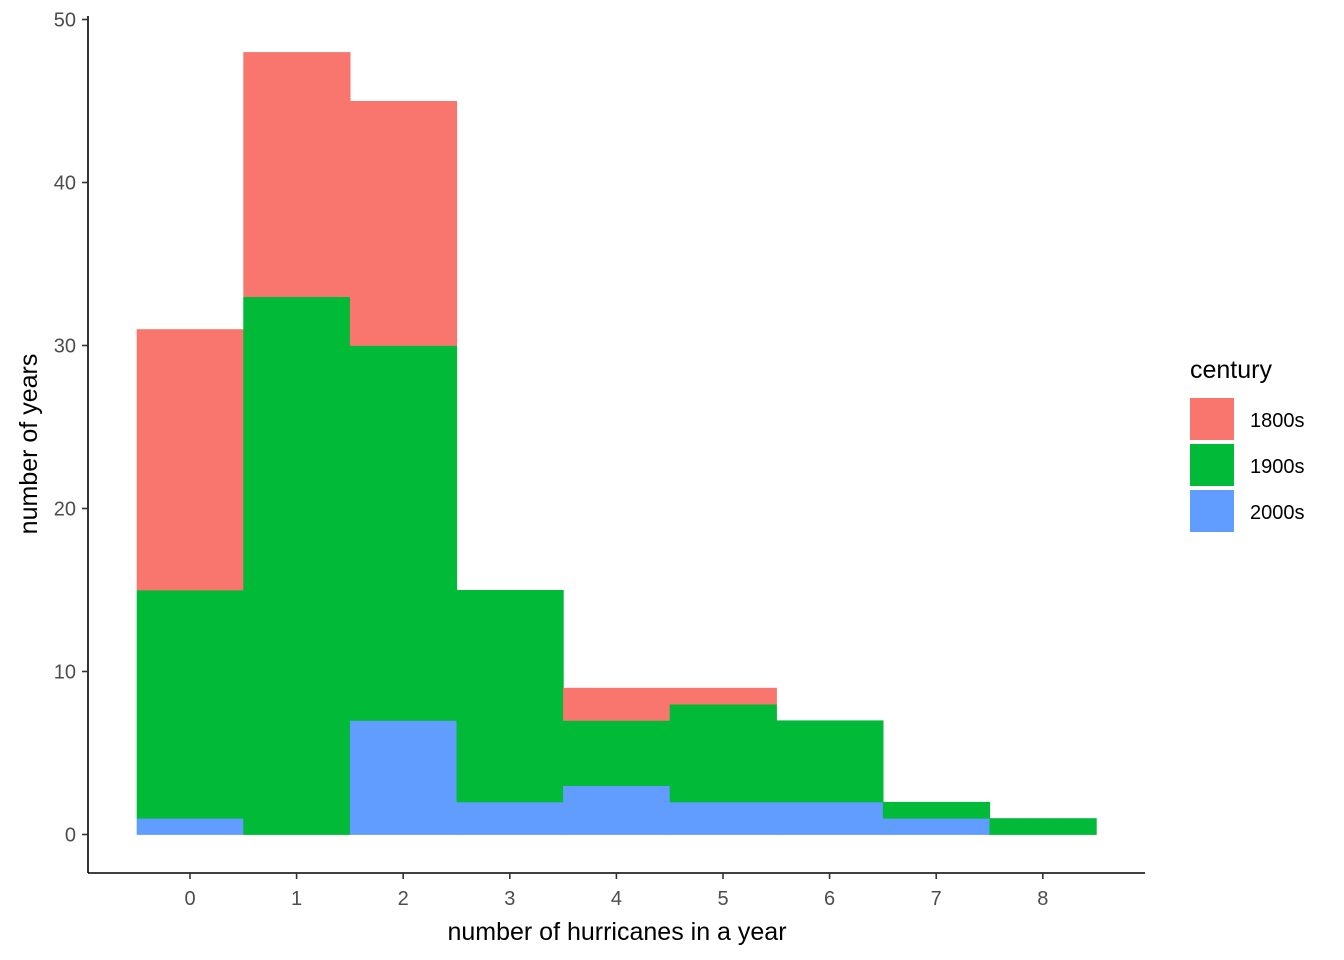  Describe the element at coordinates (65, 673) in the screenshot. I see `y-tick-label: 10` at that location.